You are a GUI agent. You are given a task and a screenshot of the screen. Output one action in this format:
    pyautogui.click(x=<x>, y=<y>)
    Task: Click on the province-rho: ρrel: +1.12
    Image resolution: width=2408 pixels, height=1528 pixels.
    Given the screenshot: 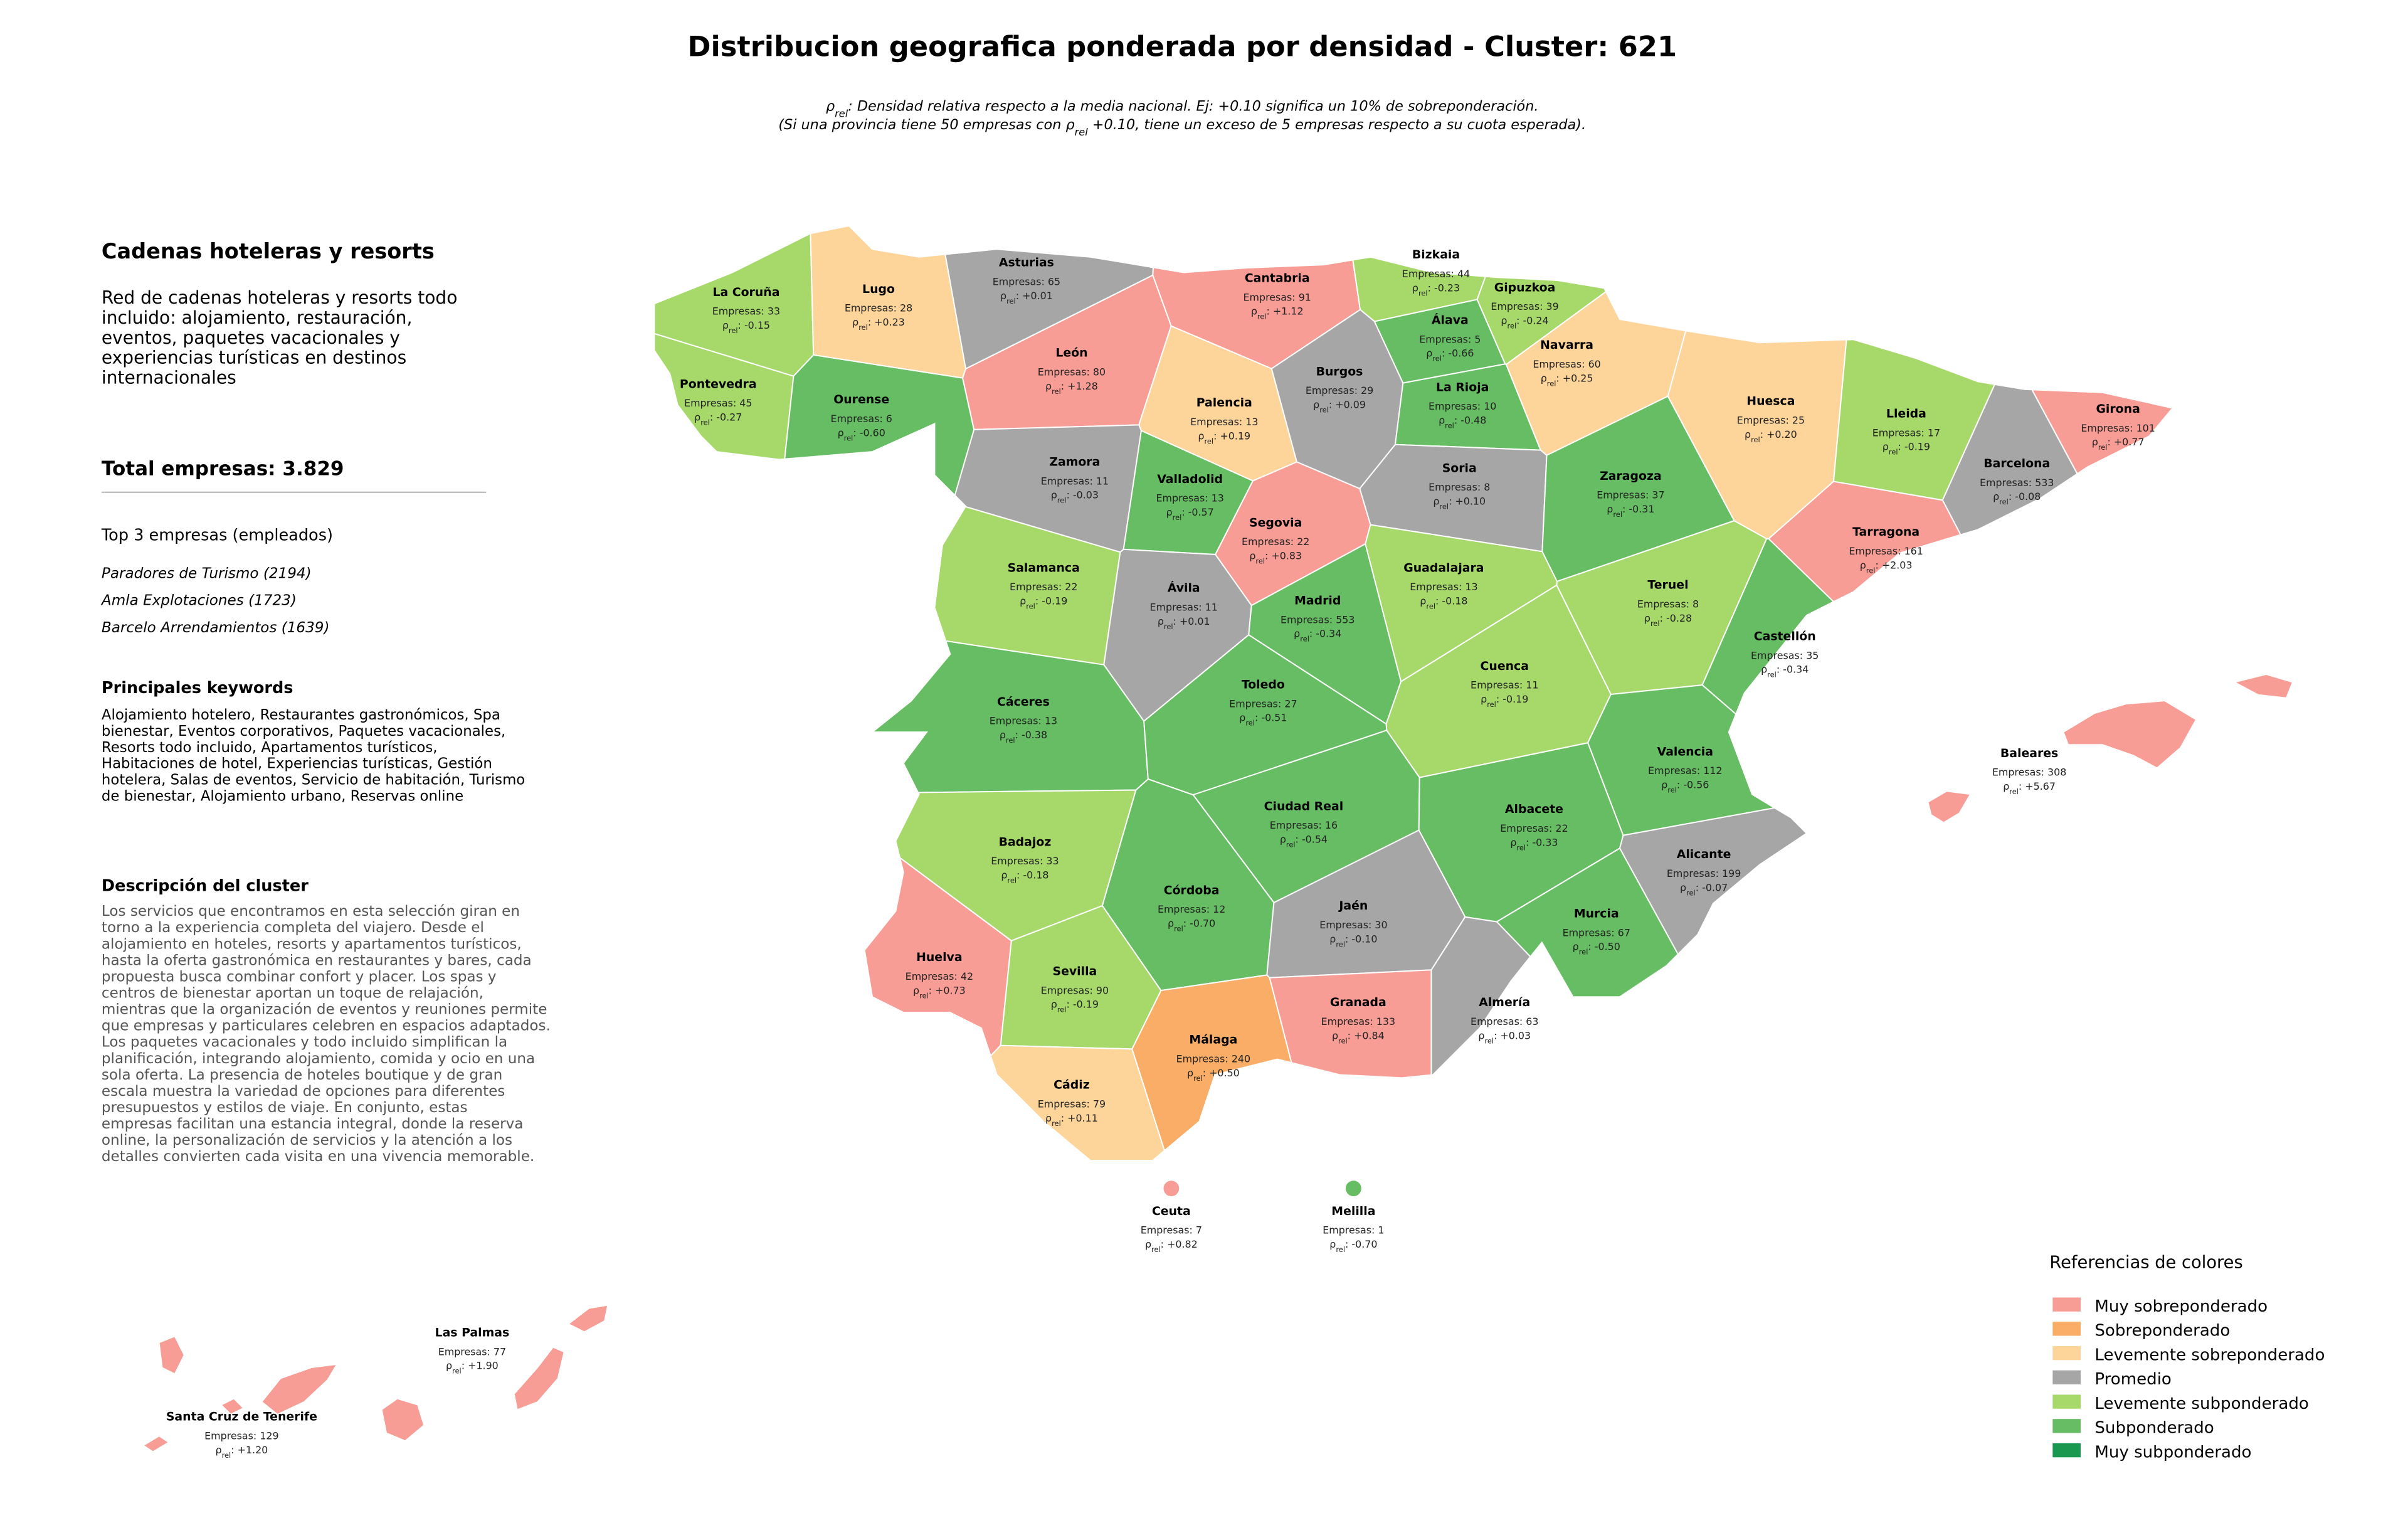 What is the action you would take?
    pyautogui.click(x=1277, y=313)
    